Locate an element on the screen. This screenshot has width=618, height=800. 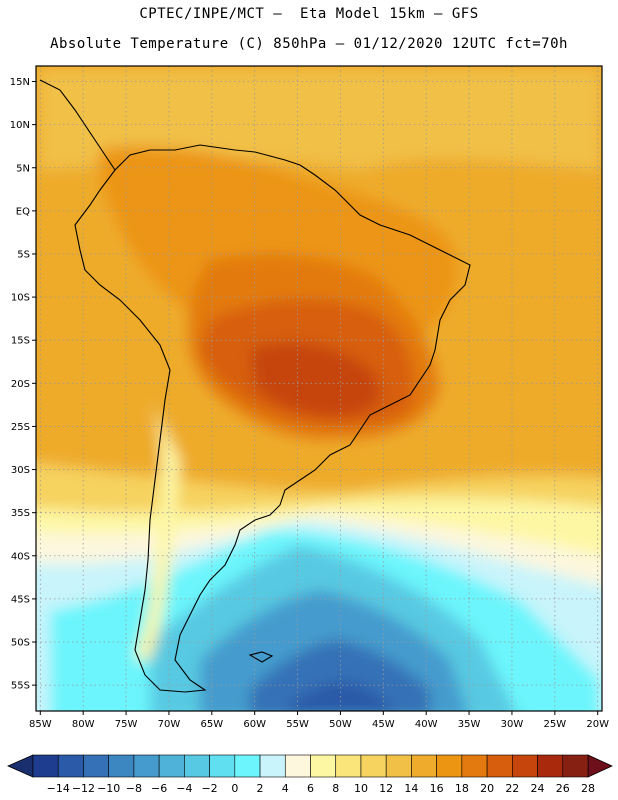
colorbar-label: 16 is located at coordinates (437, 788).